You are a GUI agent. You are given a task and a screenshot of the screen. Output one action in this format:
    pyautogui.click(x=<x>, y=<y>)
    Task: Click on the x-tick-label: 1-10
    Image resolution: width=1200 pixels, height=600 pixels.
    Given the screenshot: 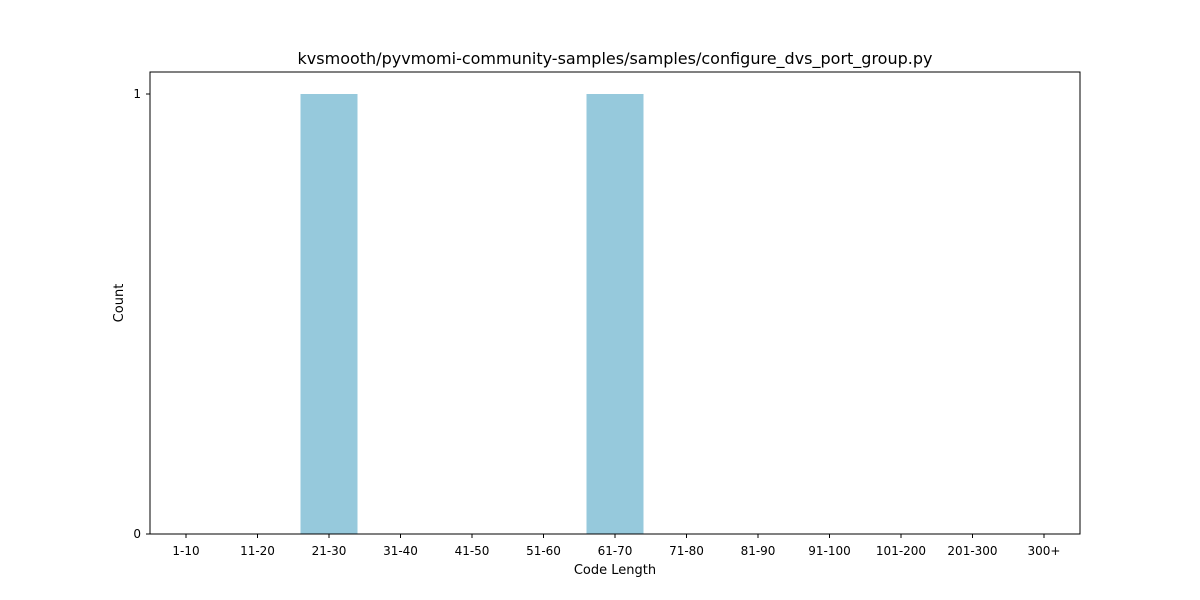 What is the action you would take?
    pyautogui.click(x=185, y=551)
    